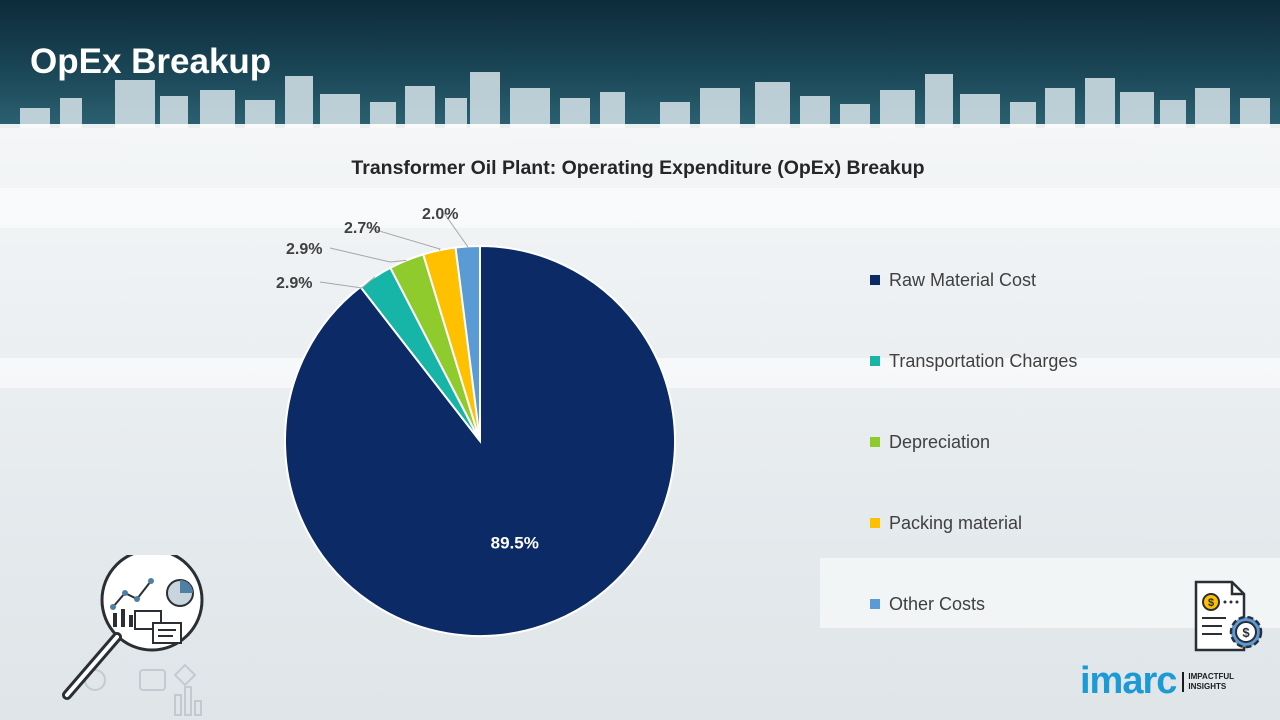 This screenshot has height=720, width=1280. I want to click on legend-item: Transportation Charges, so click(973, 361).